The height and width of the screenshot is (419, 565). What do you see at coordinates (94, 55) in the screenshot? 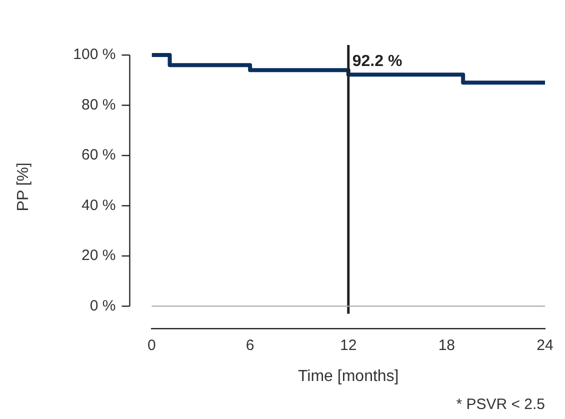
I see `y-tick-label: 100 %` at bounding box center [94, 55].